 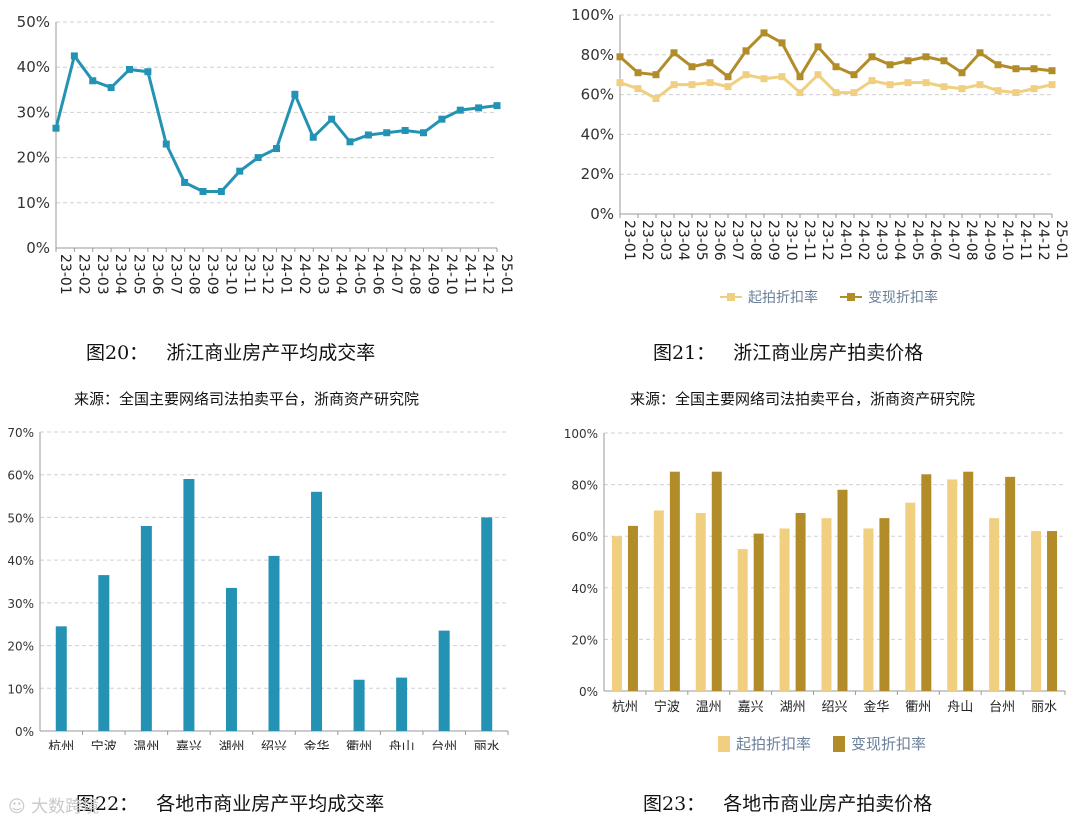 What do you see at coordinates (889, 297) in the screenshot?
I see `legend-item-realized-discount: 变现折扣率` at bounding box center [889, 297].